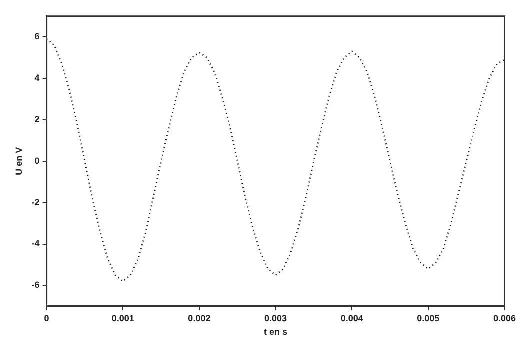 The height and width of the screenshot is (346, 527). What do you see at coordinates (37, 119) in the screenshot?
I see `y-tick-label: 2` at bounding box center [37, 119].